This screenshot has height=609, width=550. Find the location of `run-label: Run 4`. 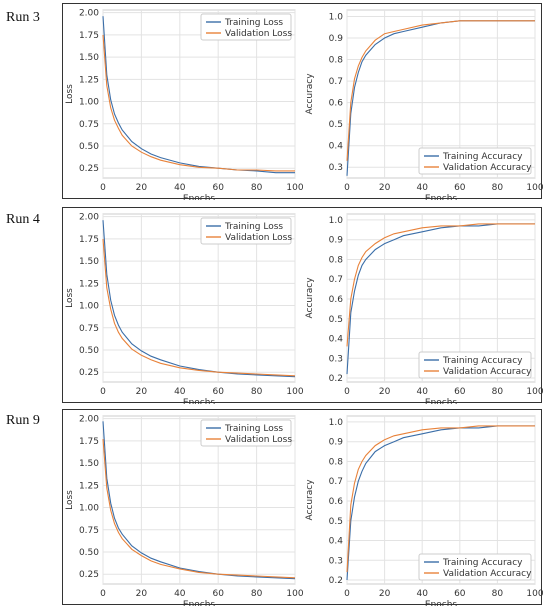

run-label: Run 4 is located at coordinates (23, 219).